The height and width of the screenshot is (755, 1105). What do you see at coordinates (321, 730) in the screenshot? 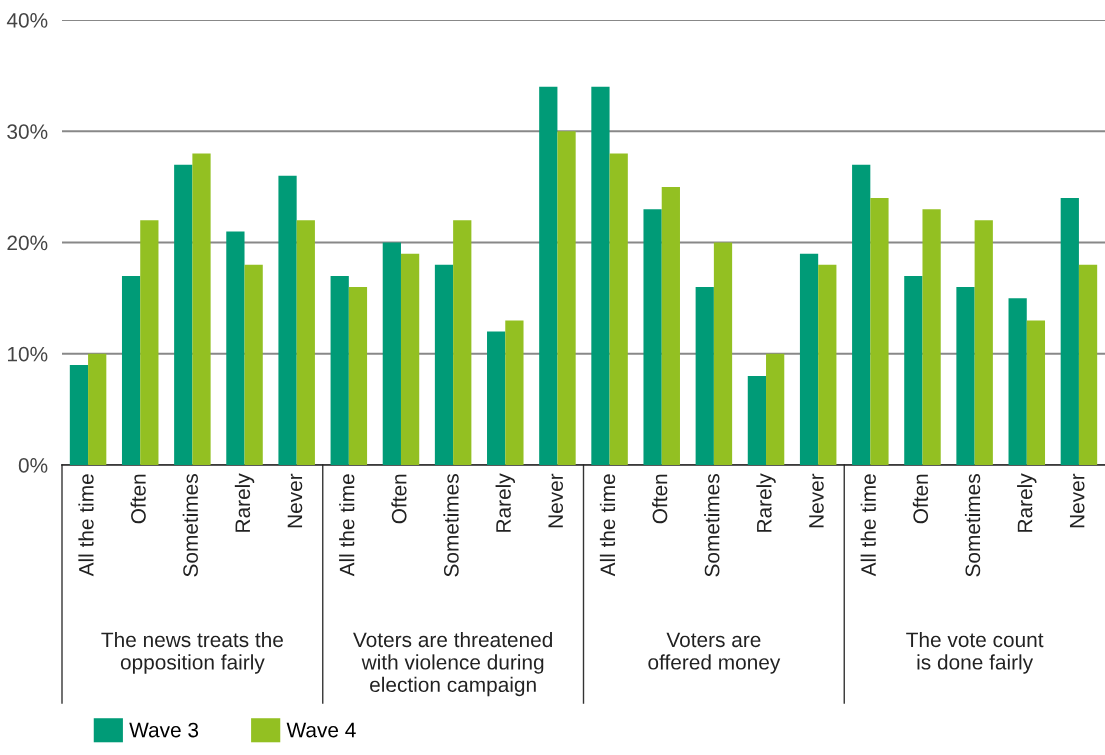
I see `legend-label: Wave 4` at bounding box center [321, 730].